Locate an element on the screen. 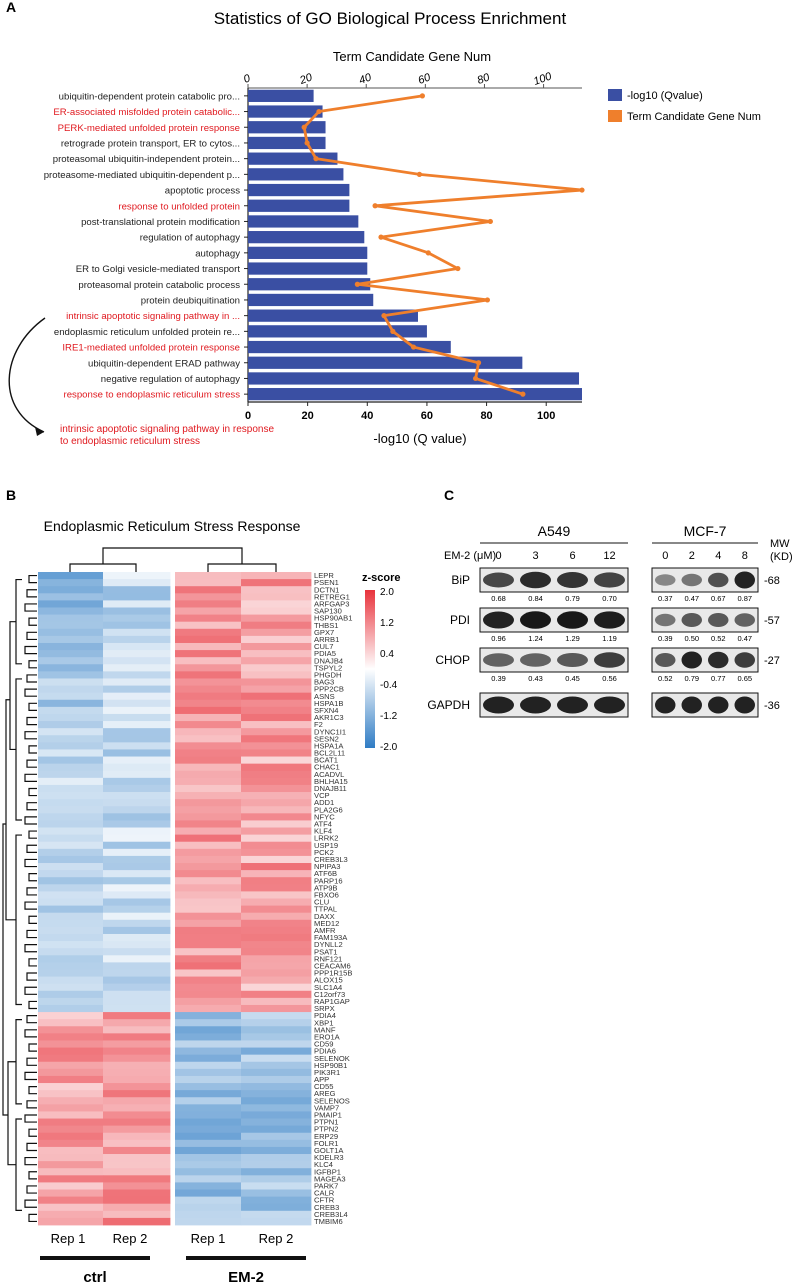 This screenshot has width=796, height=1288. column-label: Rep 2 is located at coordinates (130, 1238).